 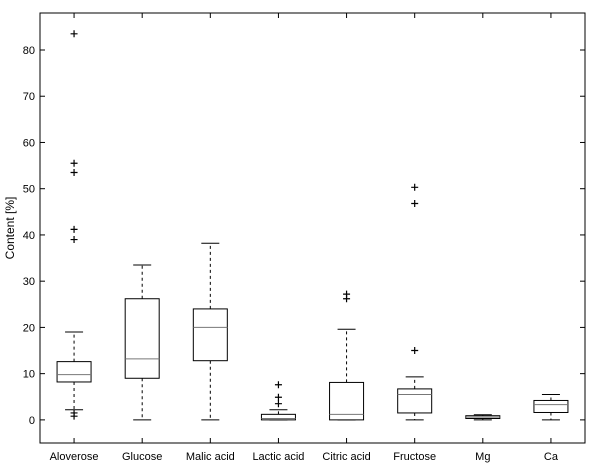 I want to click on x-tick-label: Citric acid, so click(x=346, y=457).